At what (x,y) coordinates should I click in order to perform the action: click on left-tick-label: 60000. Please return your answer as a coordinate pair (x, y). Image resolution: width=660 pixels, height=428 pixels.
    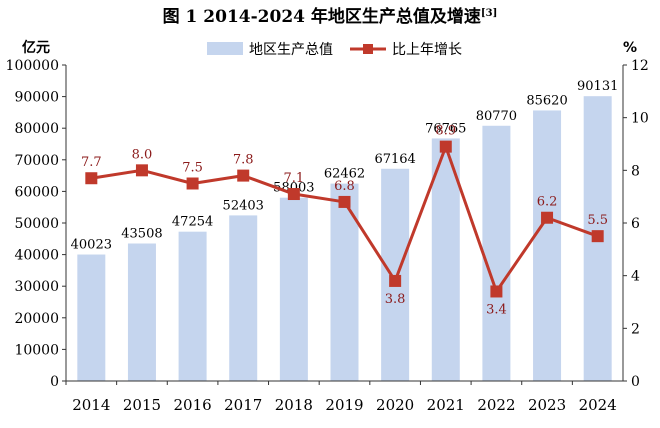
    Looking at the image, I should click on (36, 192).